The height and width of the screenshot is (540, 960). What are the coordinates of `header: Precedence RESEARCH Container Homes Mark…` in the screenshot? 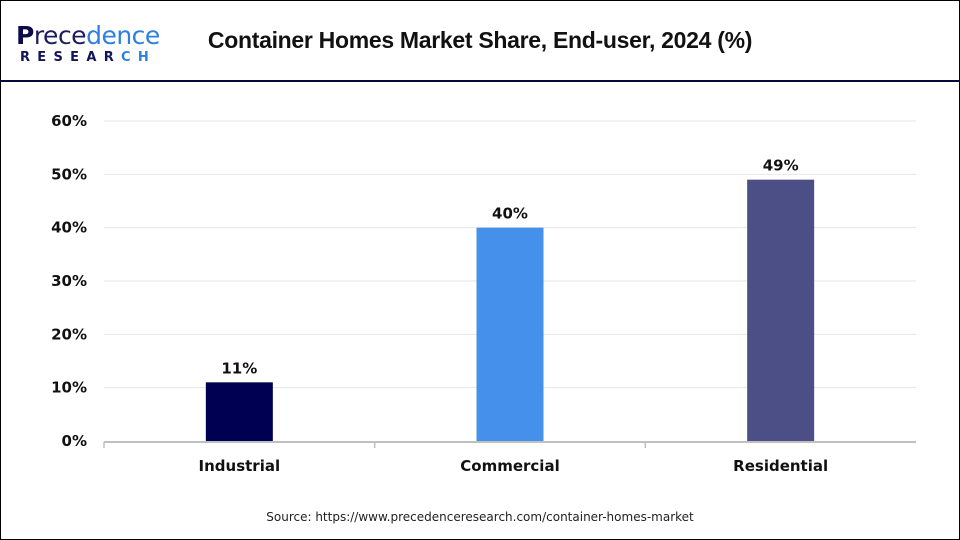 It's located at (480, 40).